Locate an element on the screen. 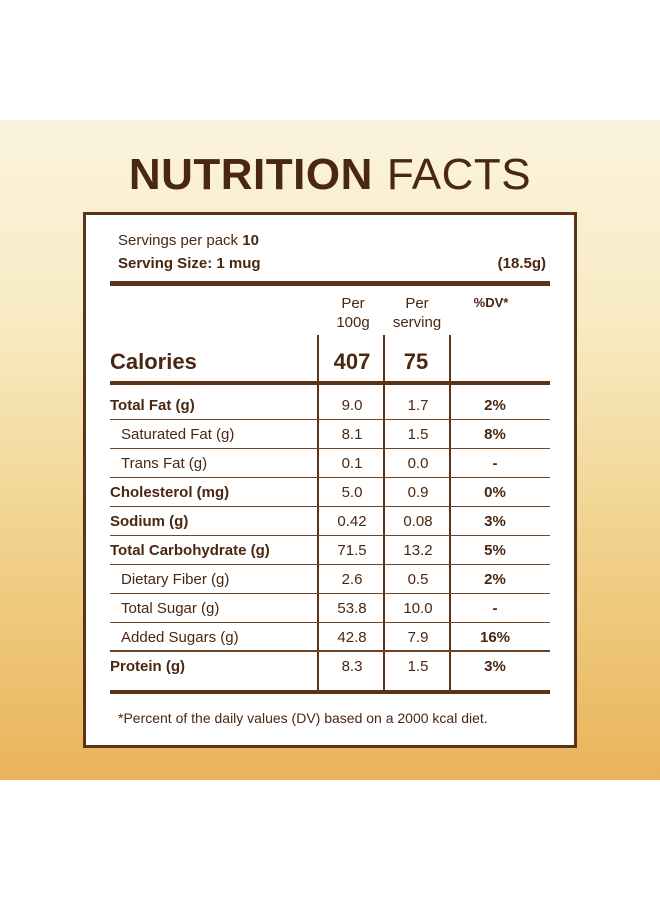 The height and width of the screenshot is (900, 660). nutrient-row-dietary-fiber: Dietary Fiber (g) 2.6 0.5 2% is located at coordinates (330, 579).